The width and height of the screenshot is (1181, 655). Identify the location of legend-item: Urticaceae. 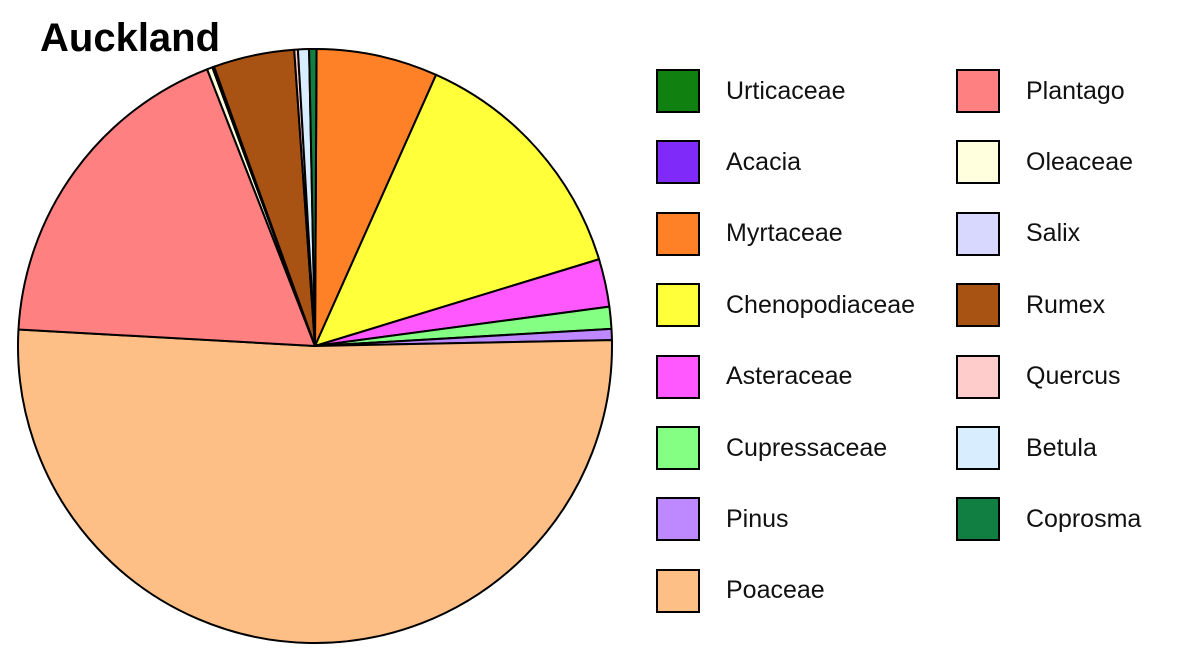
(751, 91).